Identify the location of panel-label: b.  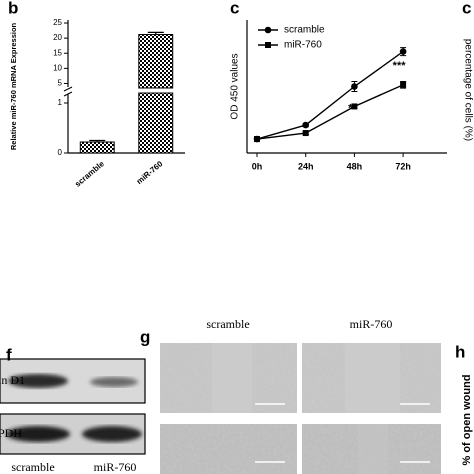
(13, 8).